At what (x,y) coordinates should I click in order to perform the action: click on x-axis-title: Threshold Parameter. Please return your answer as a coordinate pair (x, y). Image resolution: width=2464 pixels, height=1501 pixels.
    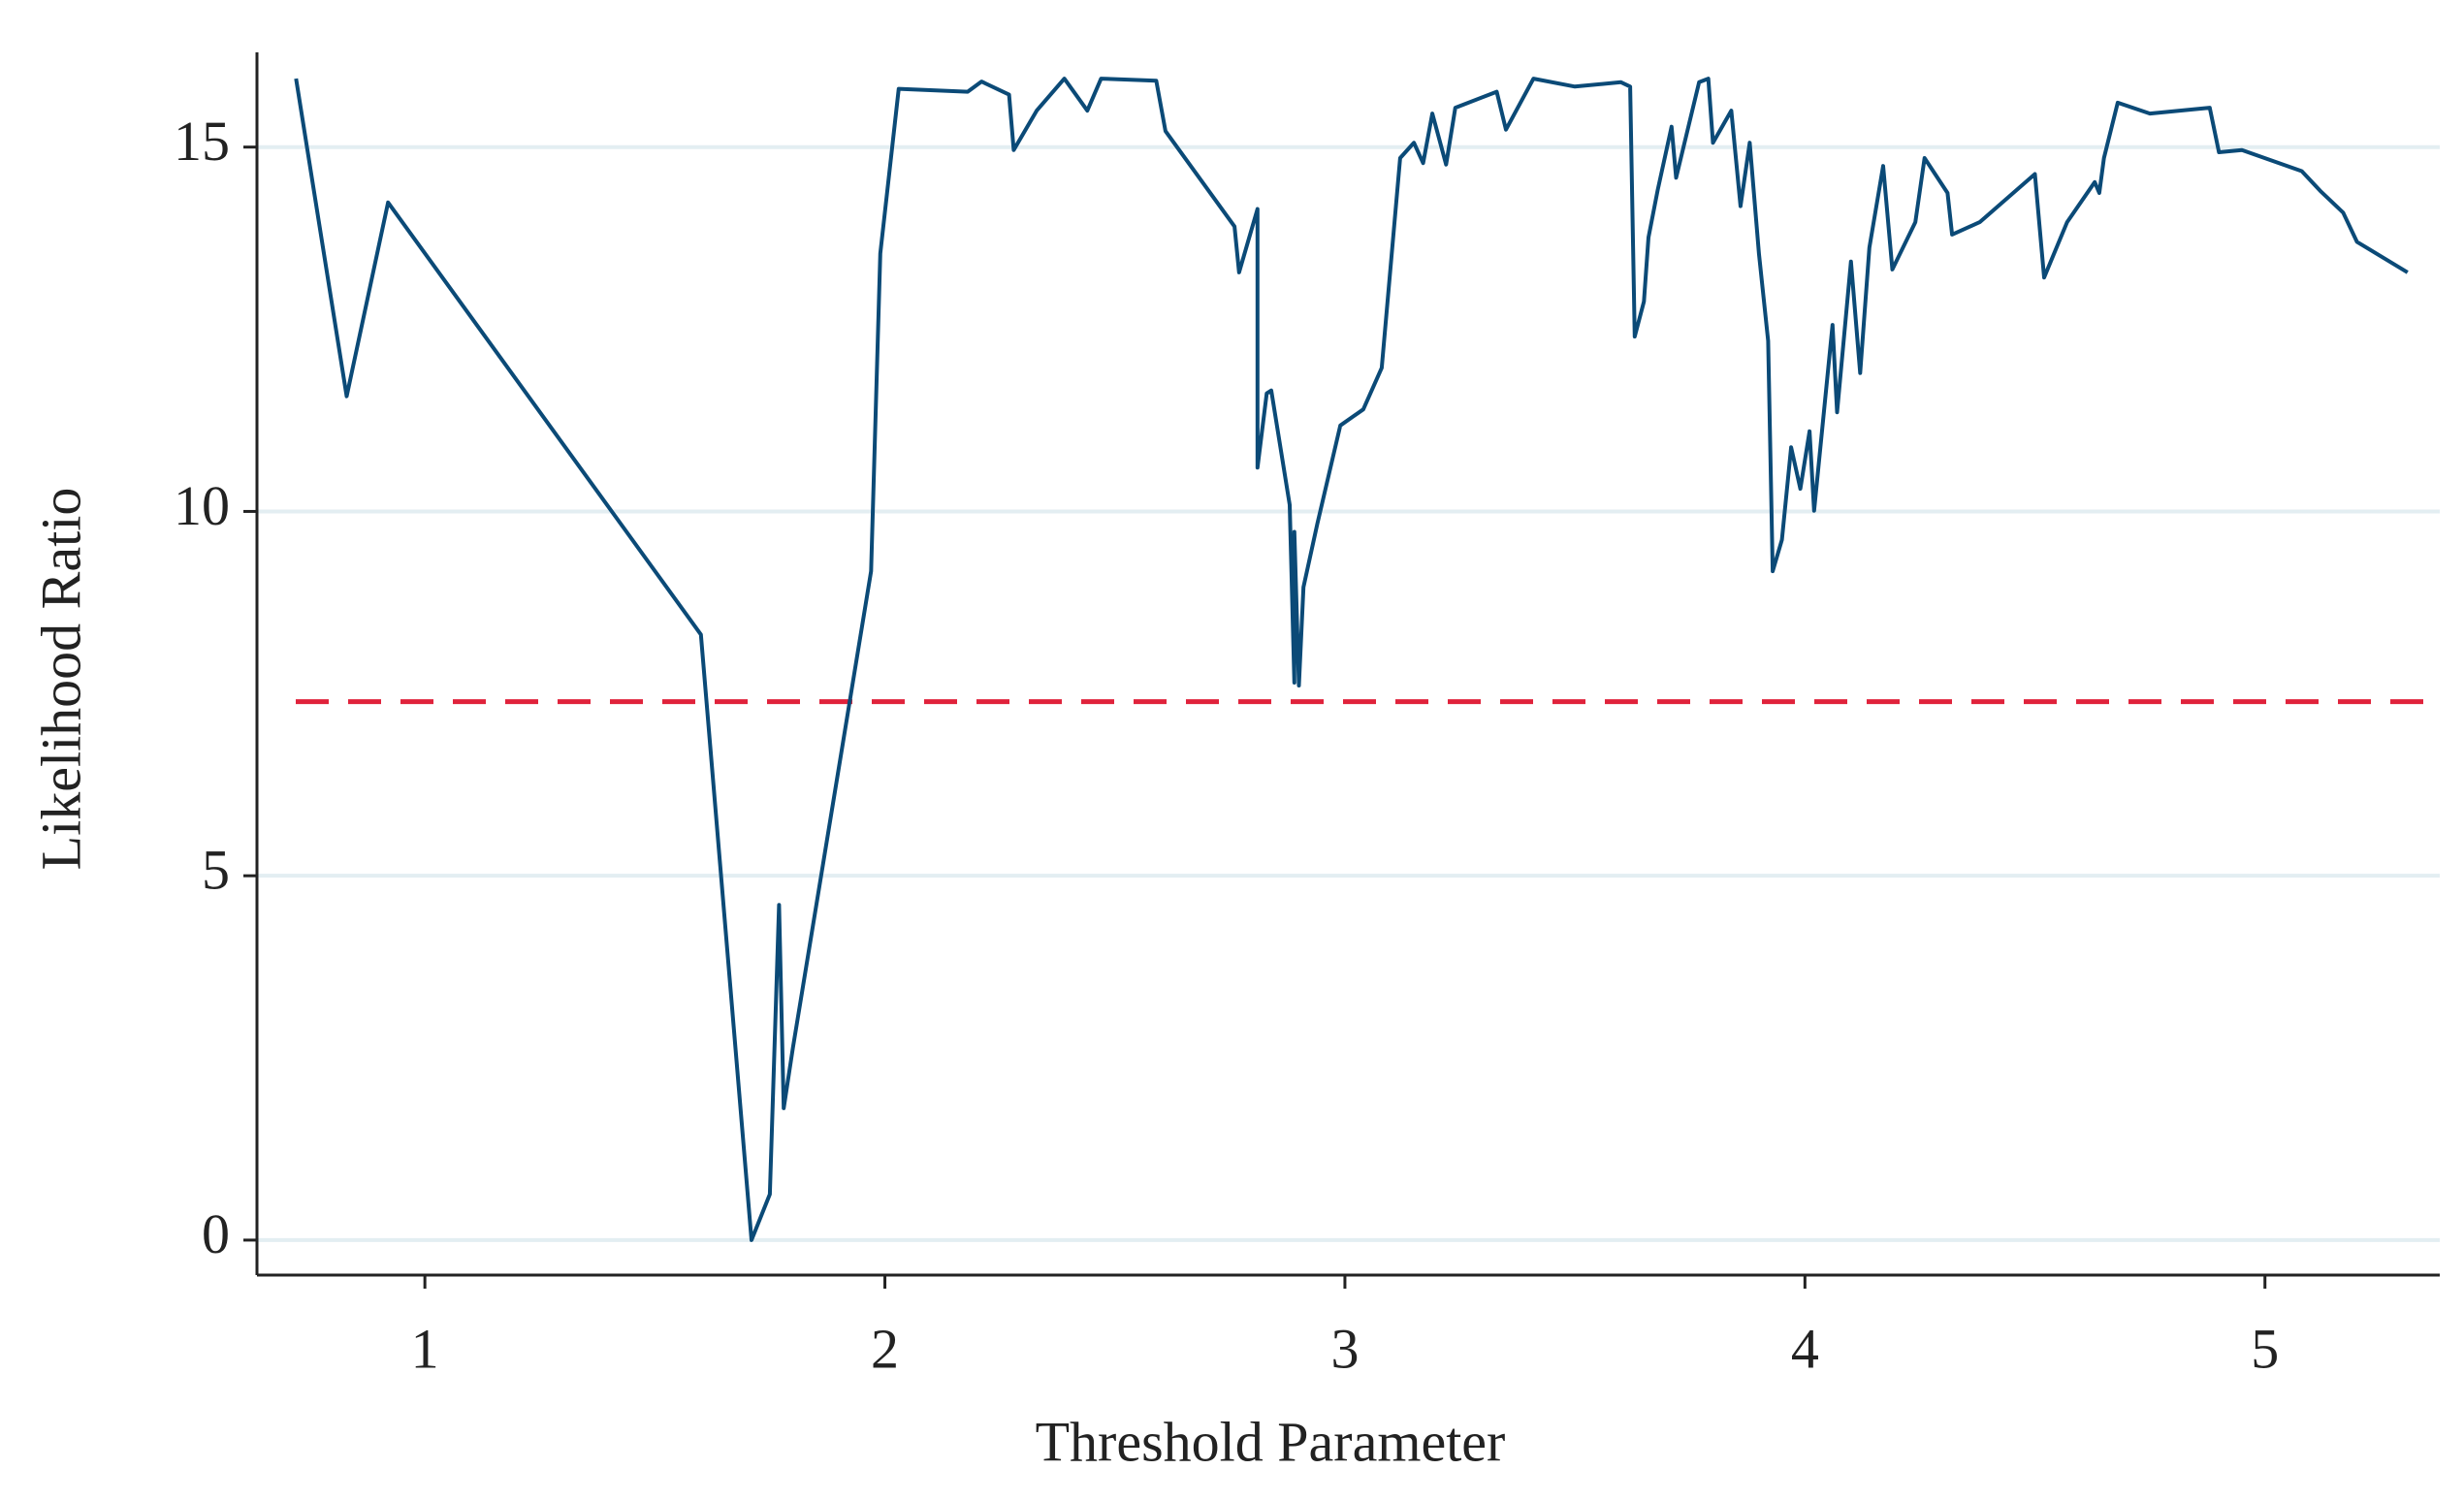
    Looking at the image, I should click on (1271, 1441).